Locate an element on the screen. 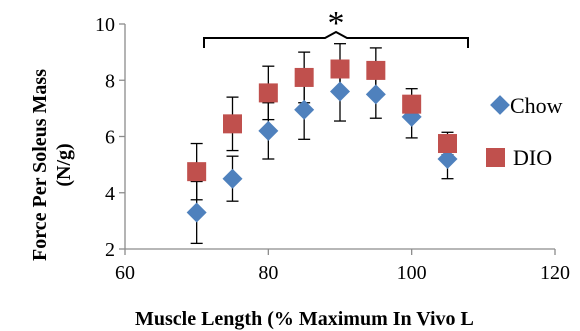 This screenshot has width=580, height=331. y-axis-title-line2: (N/g) is located at coordinates (64, 164).